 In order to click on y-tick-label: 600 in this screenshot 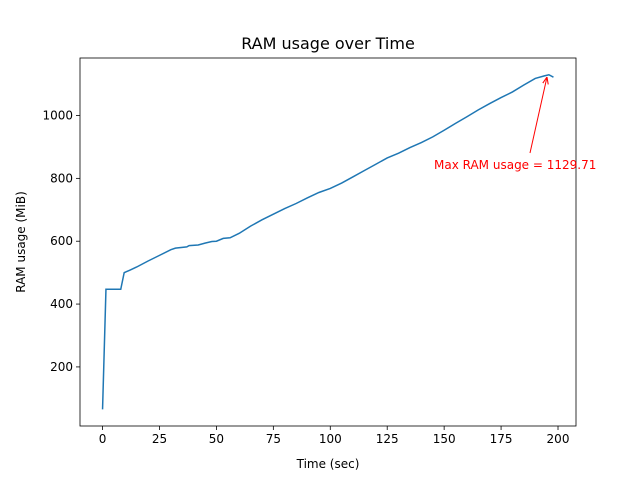, I will do `click(61, 241)`.